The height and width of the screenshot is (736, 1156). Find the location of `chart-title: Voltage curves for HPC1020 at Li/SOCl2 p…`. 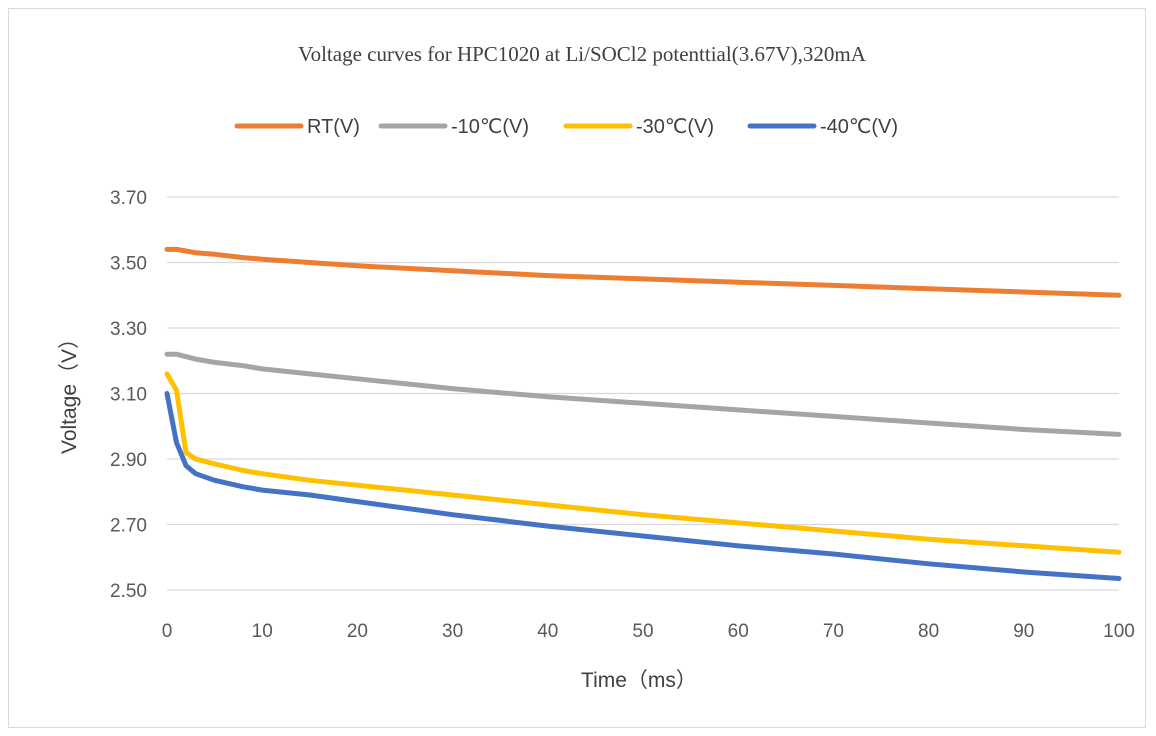

chart-title: Voltage curves for HPC1020 at Li/SOCl2 p… is located at coordinates (582, 54).